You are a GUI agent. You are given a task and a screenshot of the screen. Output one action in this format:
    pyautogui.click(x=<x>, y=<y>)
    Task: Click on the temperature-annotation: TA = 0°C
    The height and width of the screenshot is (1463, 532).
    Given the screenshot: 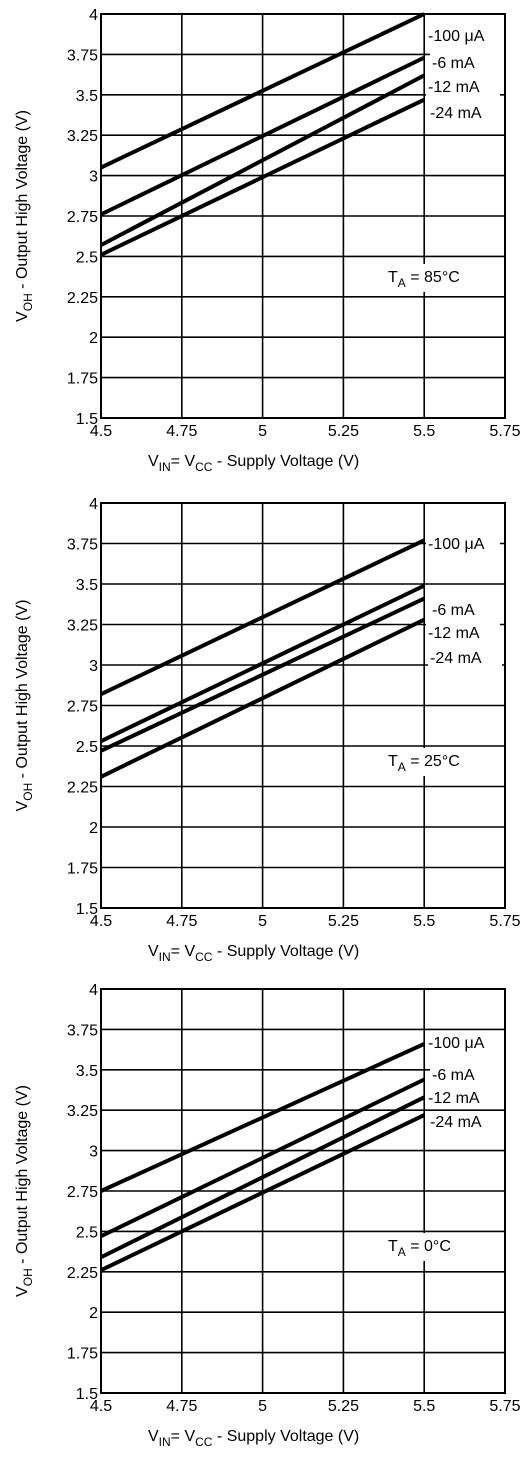 What is the action you would take?
    pyautogui.click(x=419, y=1248)
    